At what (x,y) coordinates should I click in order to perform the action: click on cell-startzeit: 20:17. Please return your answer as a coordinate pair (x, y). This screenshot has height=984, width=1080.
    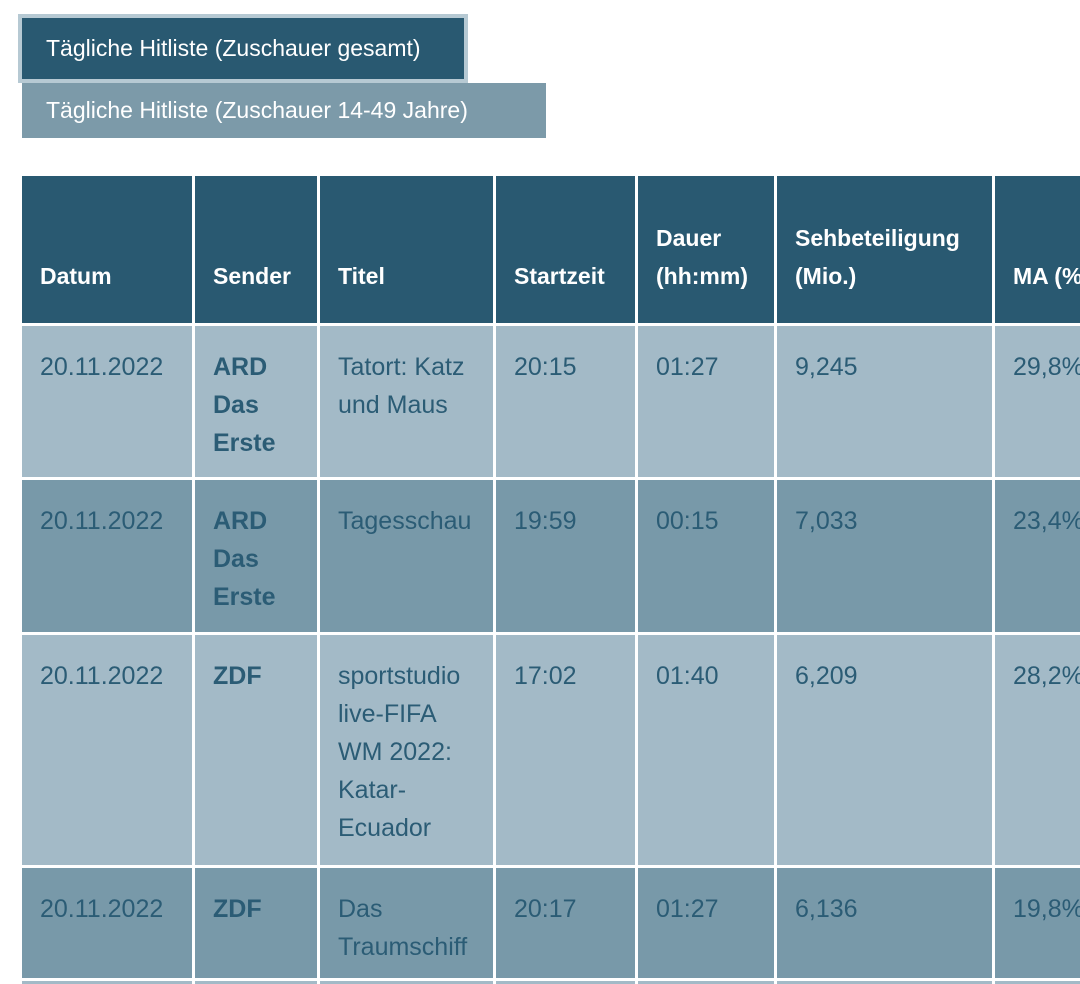
    Looking at the image, I should click on (565, 923).